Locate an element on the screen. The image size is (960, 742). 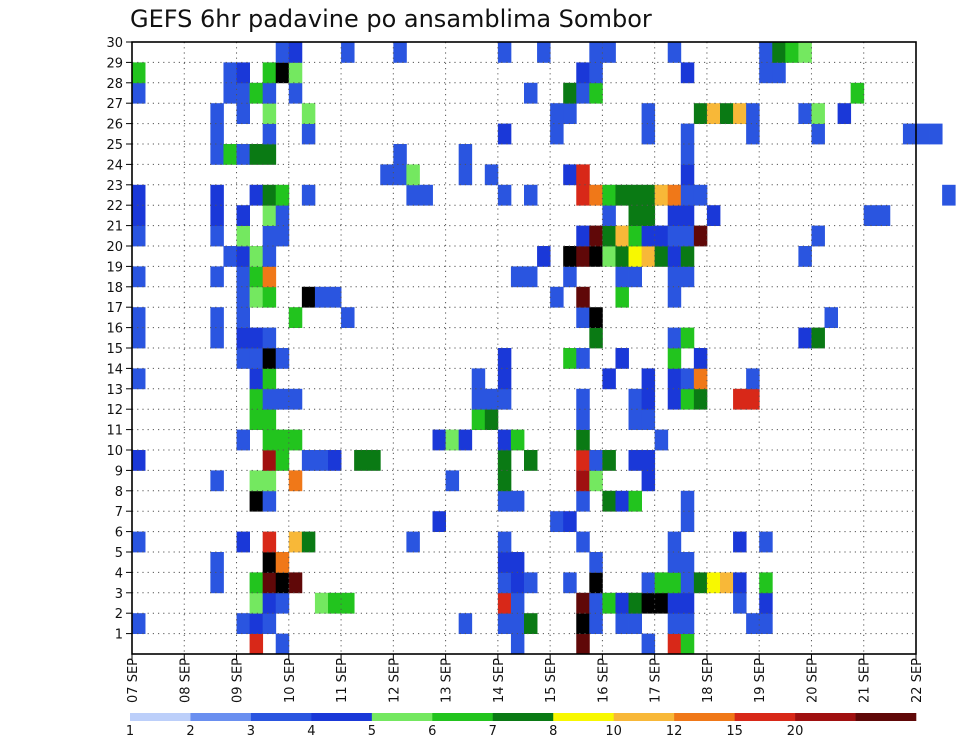
y-tick-label: 15 is located at coordinates (114, 349).